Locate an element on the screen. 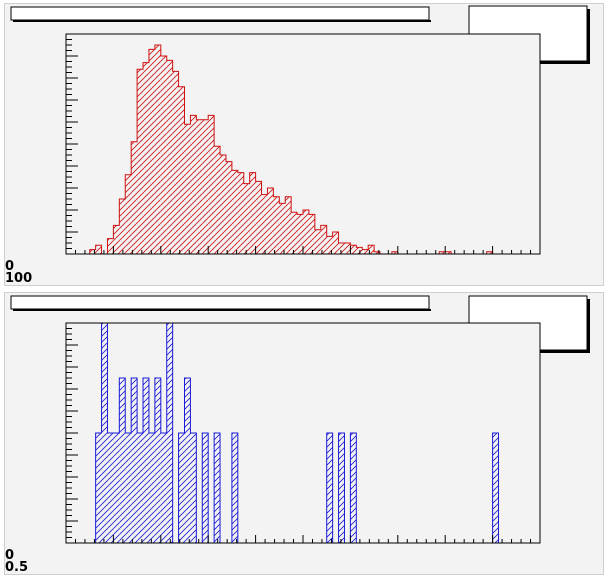 Image resolution: width=606 pixels, height=577 pixels. title-box-top-shadow is located at coordinates (222, 21).